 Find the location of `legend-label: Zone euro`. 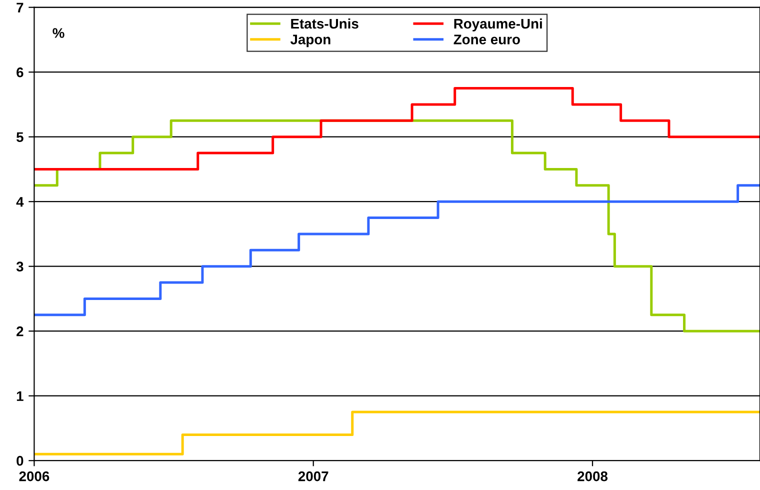

legend-label: Zone euro is located at coordinates (487, 39).